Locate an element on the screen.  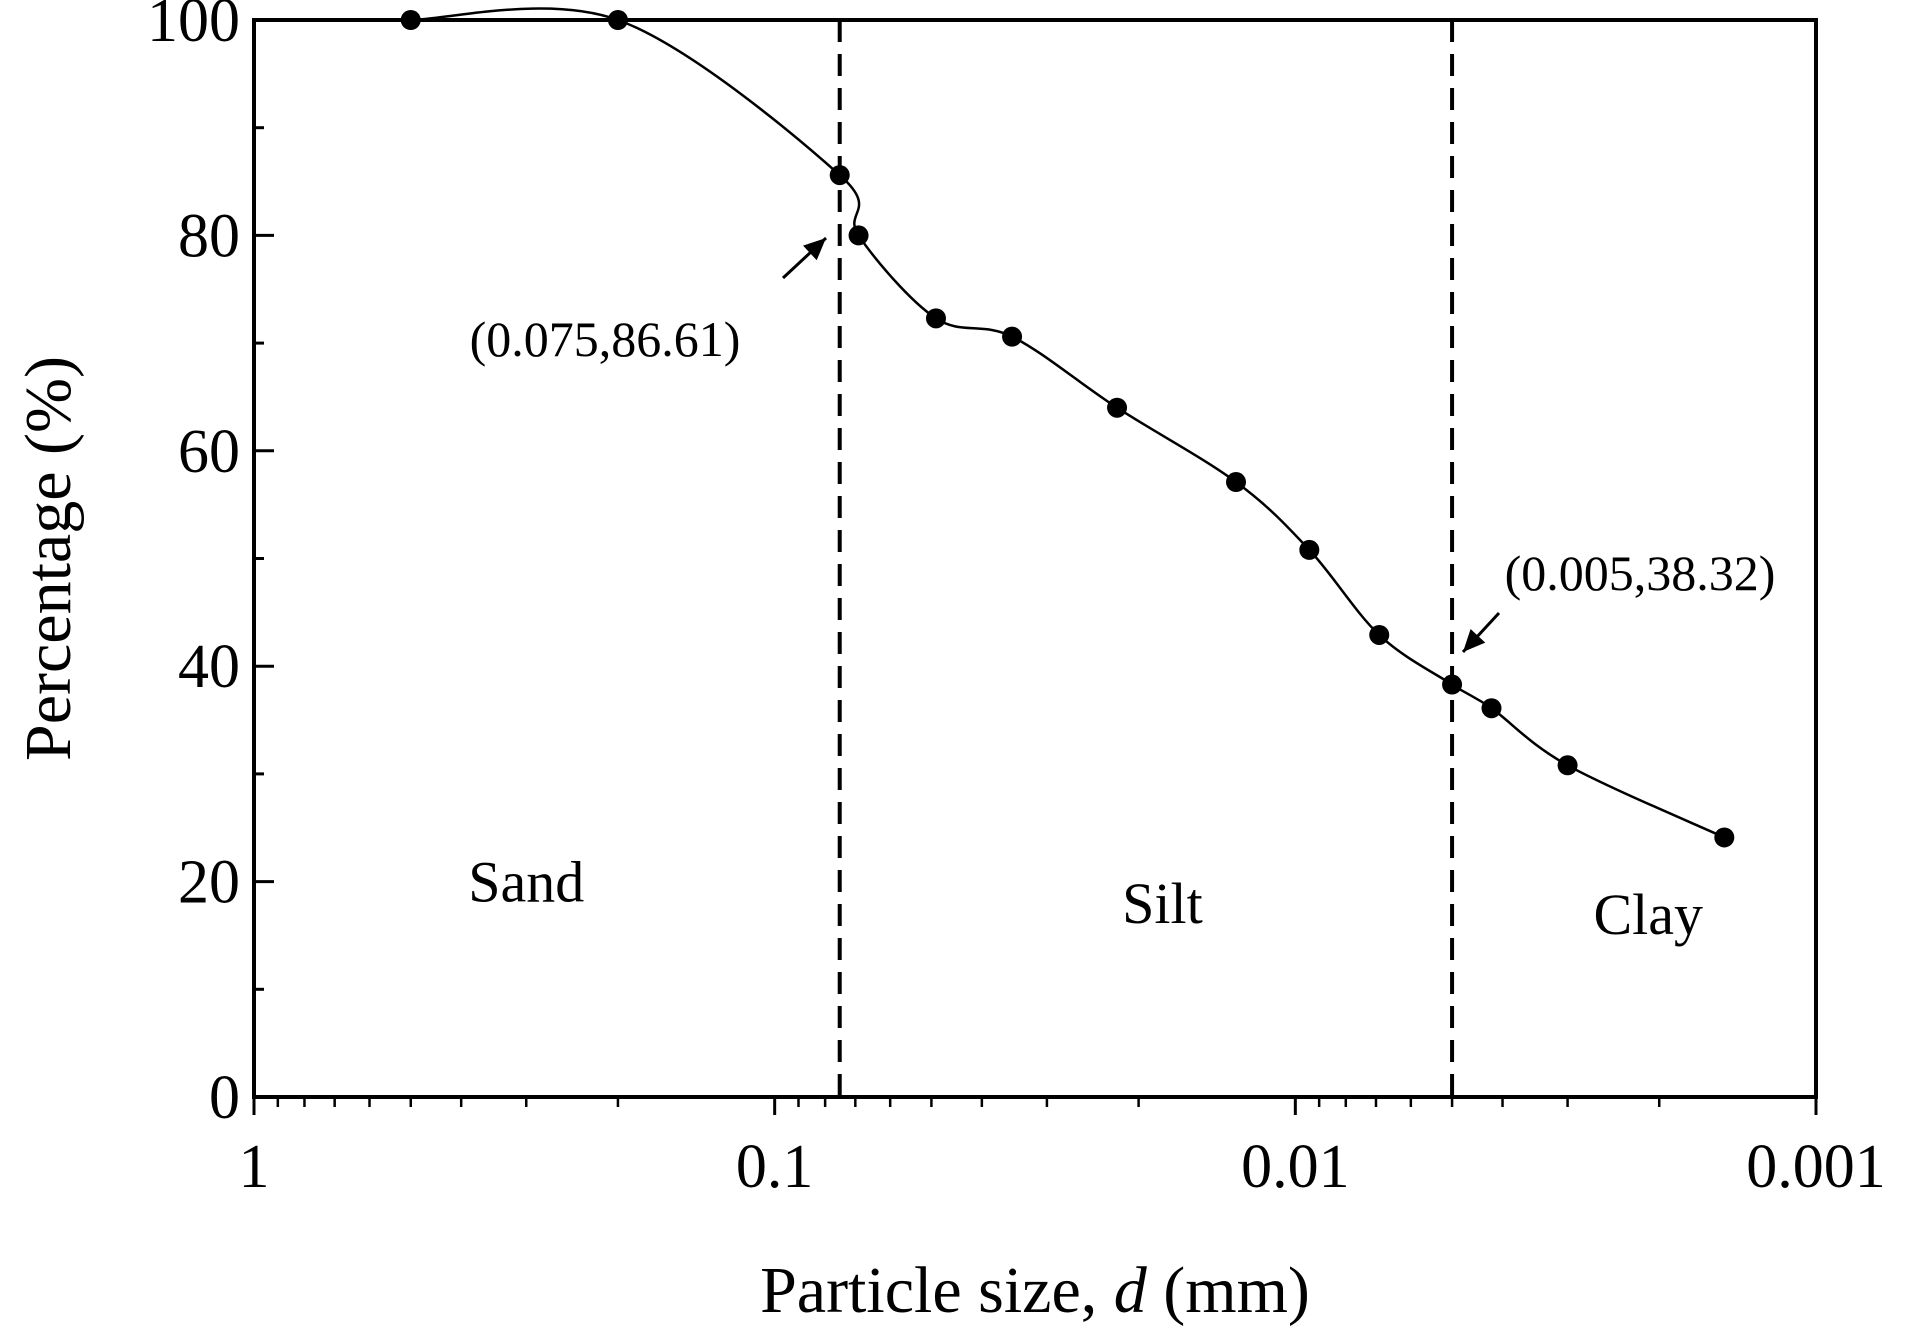
y-axis-label: Percentage (%) is located at coordinates (48, 558).